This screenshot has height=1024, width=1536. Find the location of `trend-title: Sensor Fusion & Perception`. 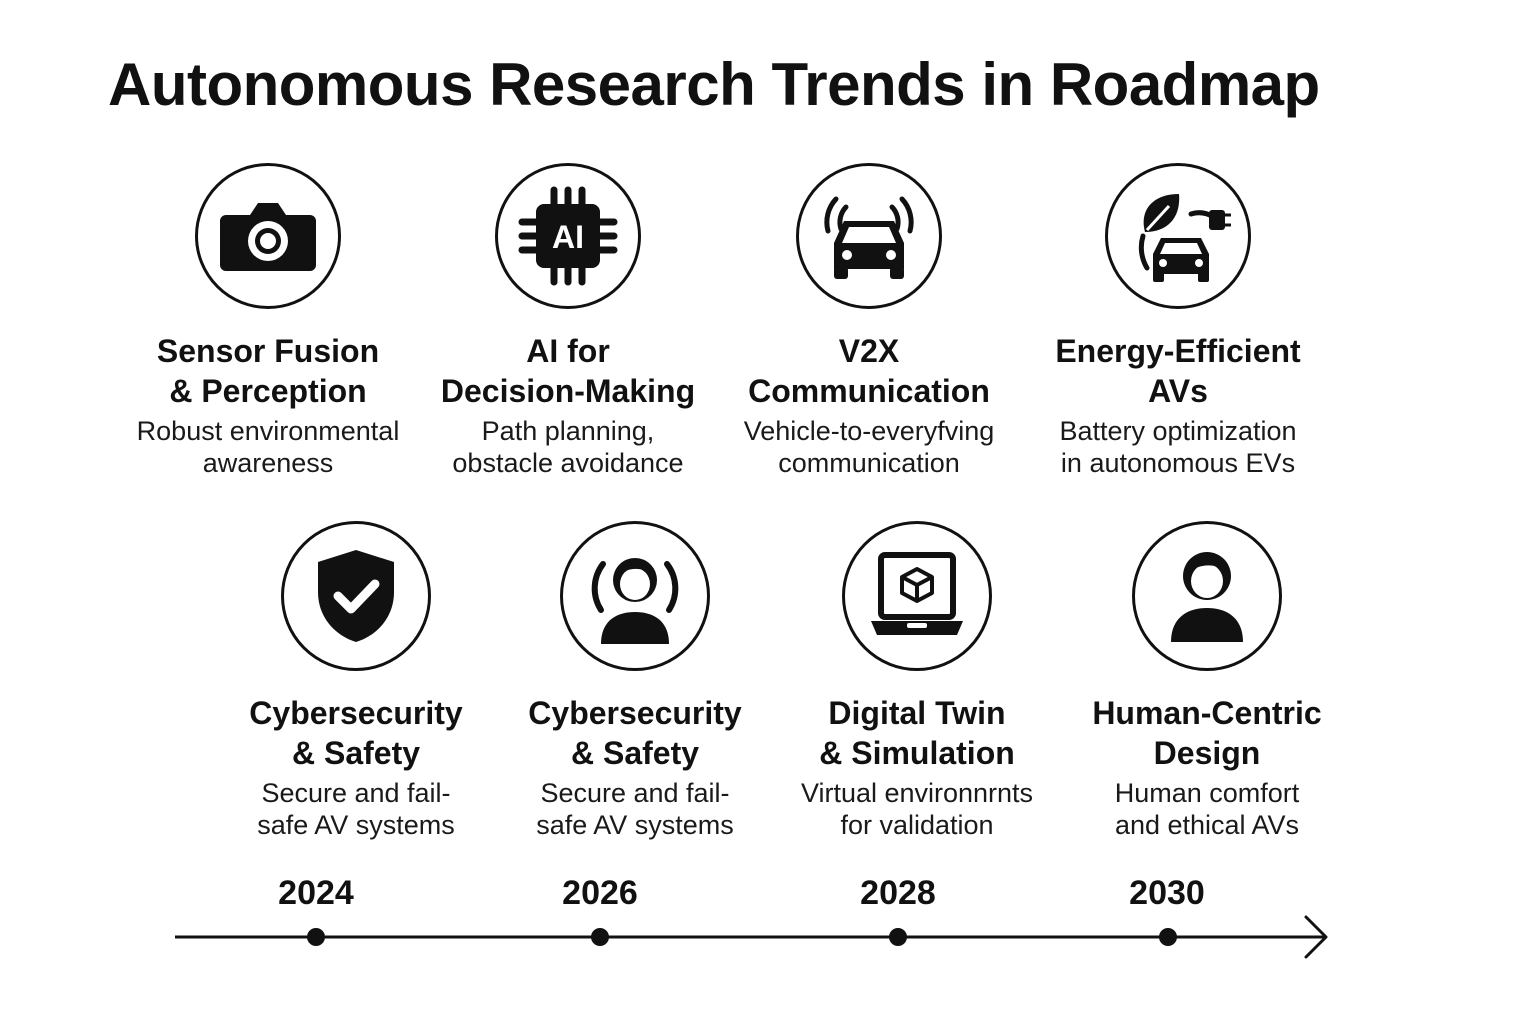

trend-title: Sensor Fusion & Perception is located at coordinates (268, 371).